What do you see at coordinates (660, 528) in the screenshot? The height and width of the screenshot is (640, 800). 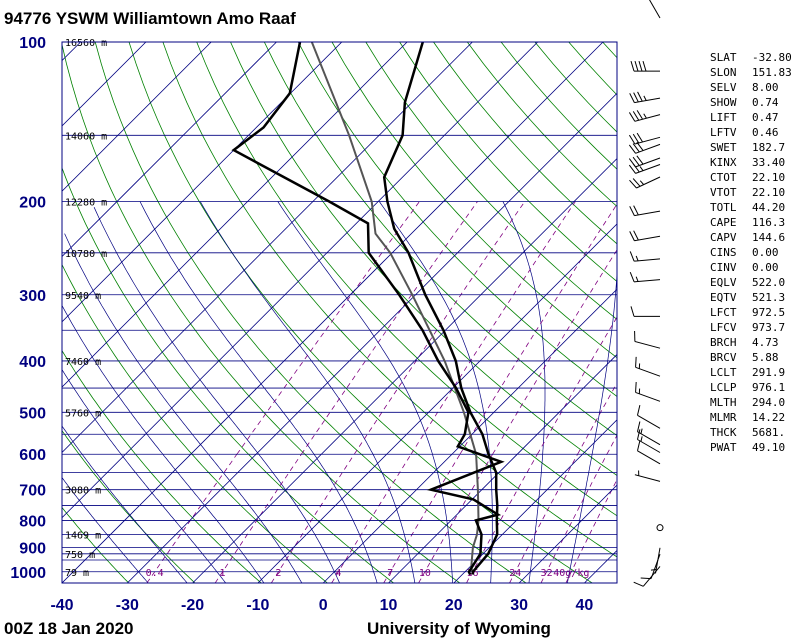 I see `calm-wind-marker` at bounding box center [660, 528].